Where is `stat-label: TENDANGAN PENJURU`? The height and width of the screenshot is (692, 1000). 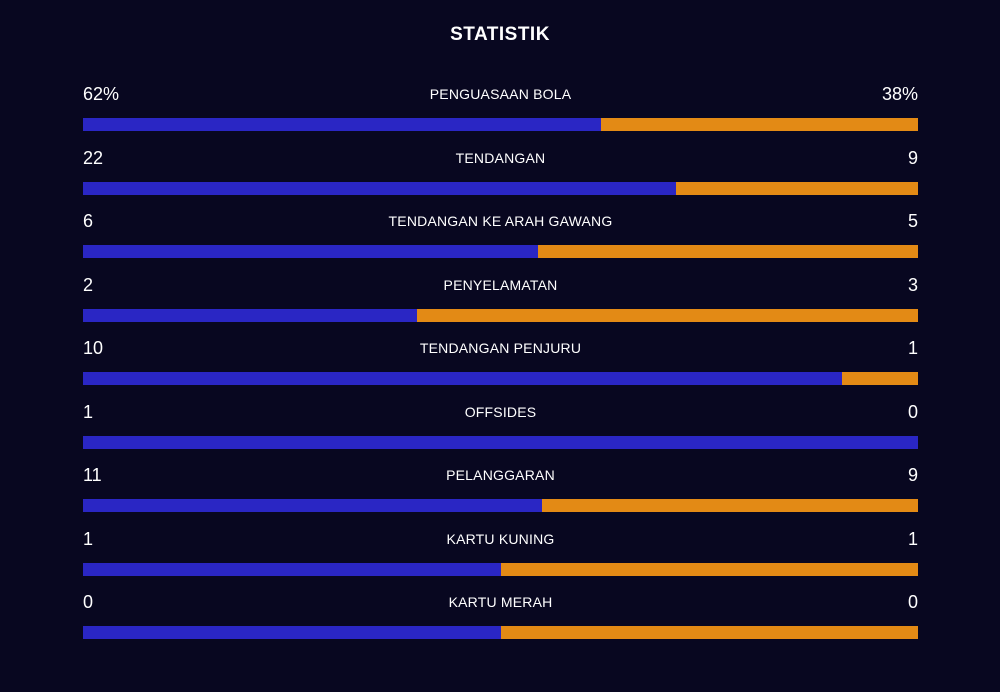 stat-label: TENDANGAN PENJURU is located at coordinates (500, 348).